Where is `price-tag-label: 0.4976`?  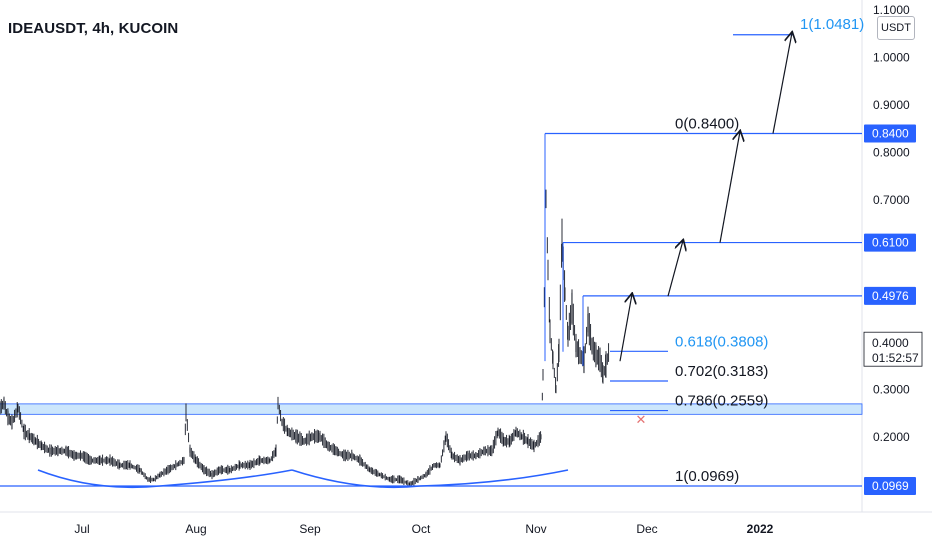 price-tag-label: 0.4976 is located at coordinates (890, 296).